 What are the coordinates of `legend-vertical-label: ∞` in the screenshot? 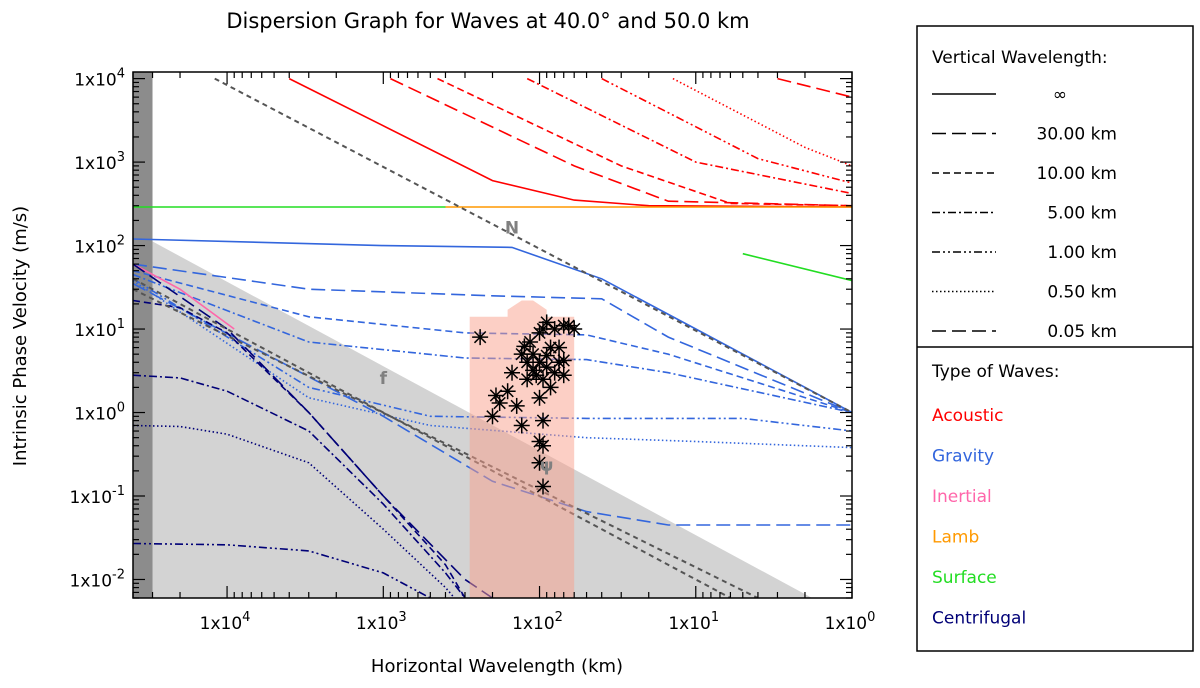 It's located at (1060, 95).